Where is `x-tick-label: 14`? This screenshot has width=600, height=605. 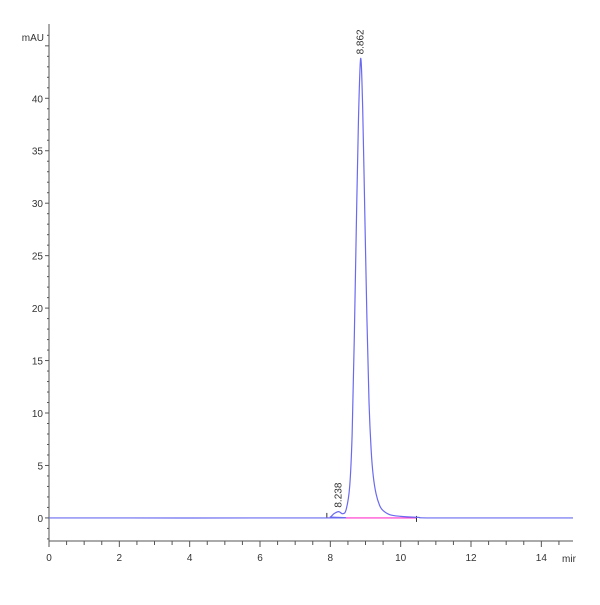 x-tick-label: 14 is located at coordinates (542, 558).